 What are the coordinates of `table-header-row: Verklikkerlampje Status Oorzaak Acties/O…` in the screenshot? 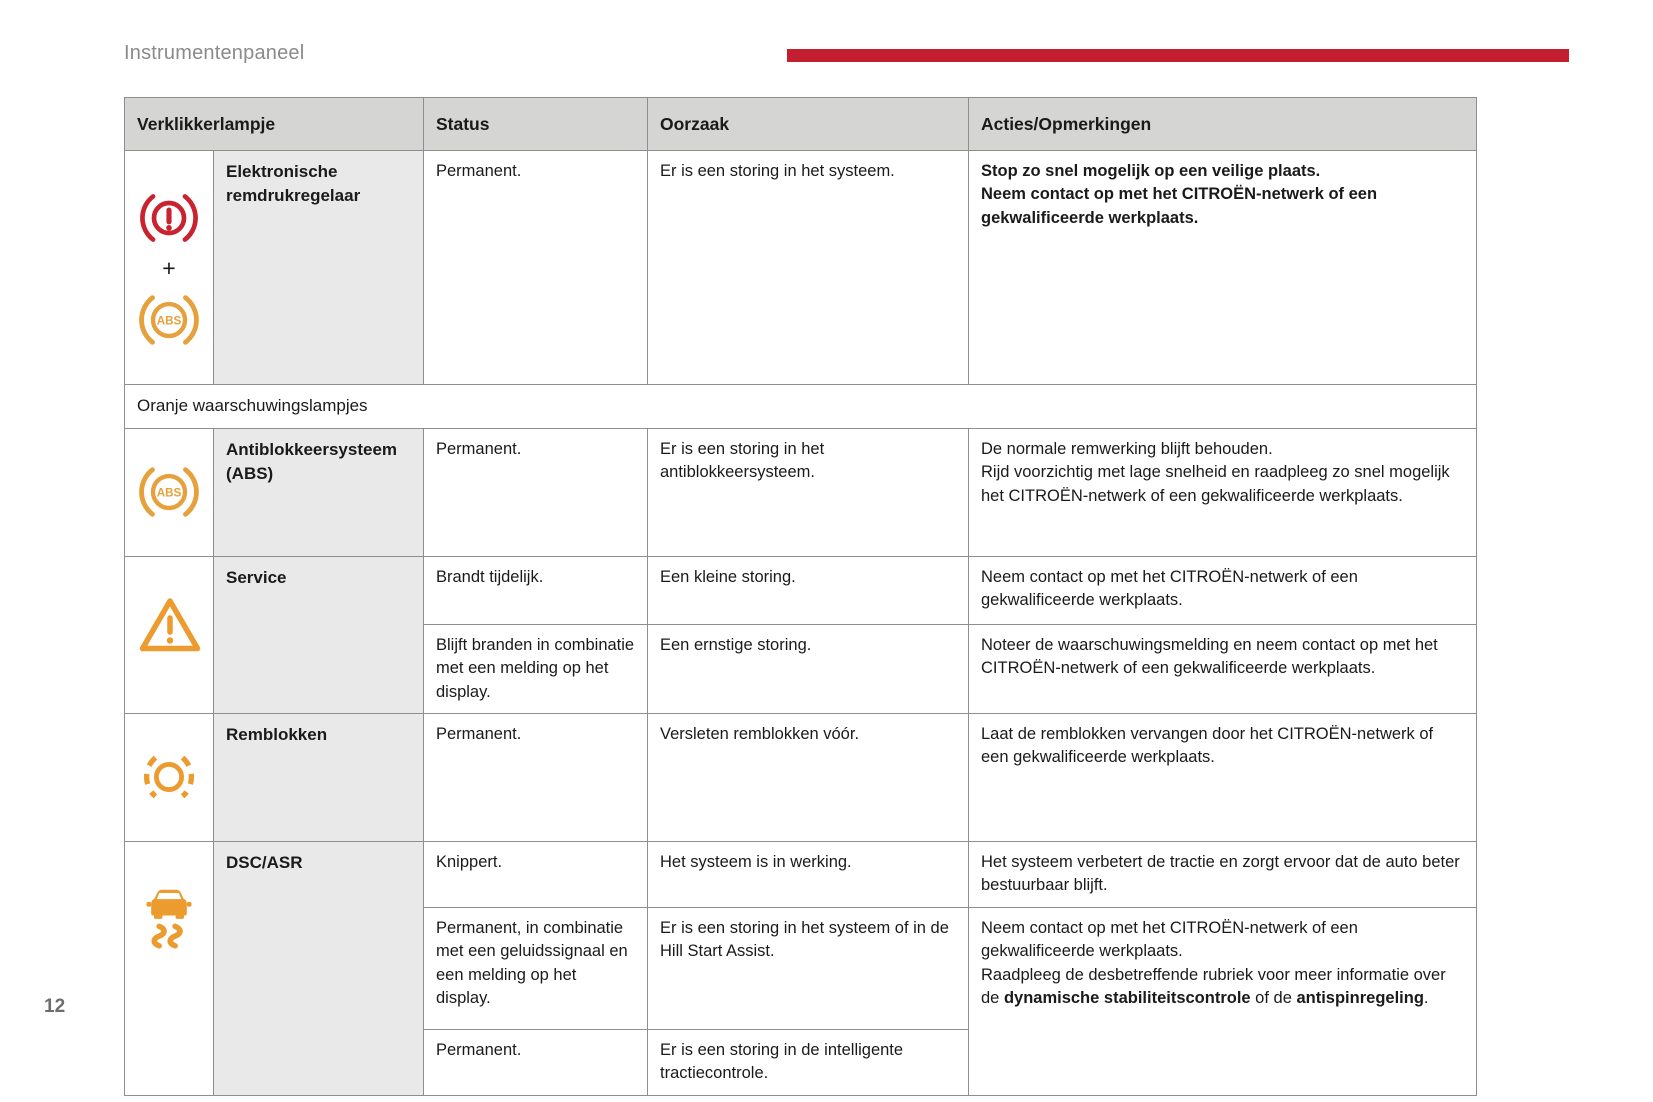 It's located at (800, 124).